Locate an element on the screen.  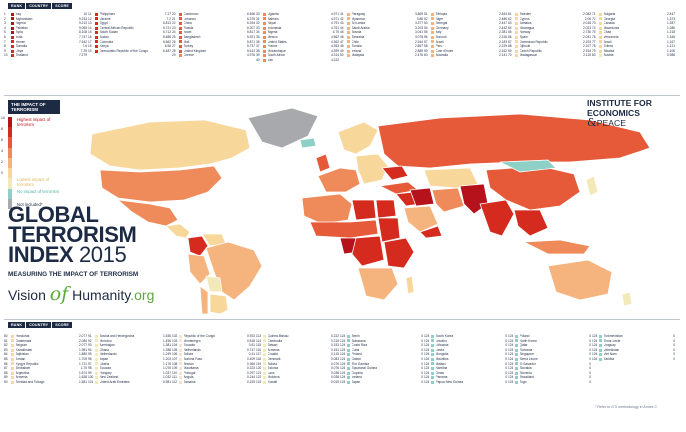
ranking-row: 2 Afghanistan 9.233 is located at coordinates (45, 19).